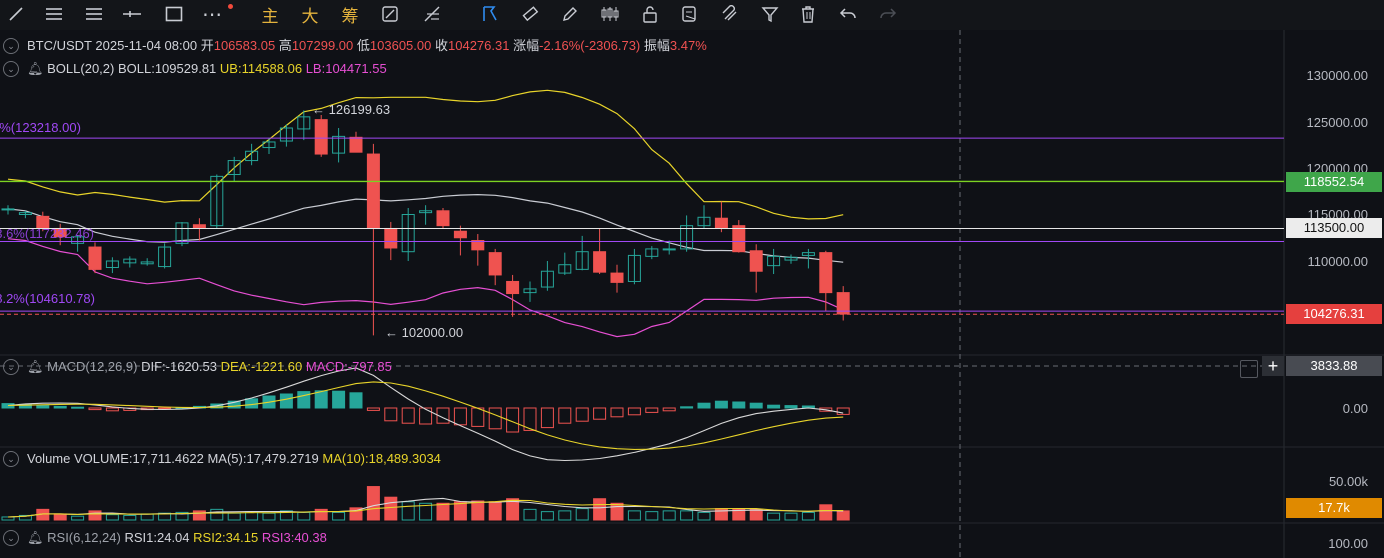  What do you see at coordinates (688, 45) in the screenshot?
I see `amp-value: 3.47%` at bounding box center [688, 45].